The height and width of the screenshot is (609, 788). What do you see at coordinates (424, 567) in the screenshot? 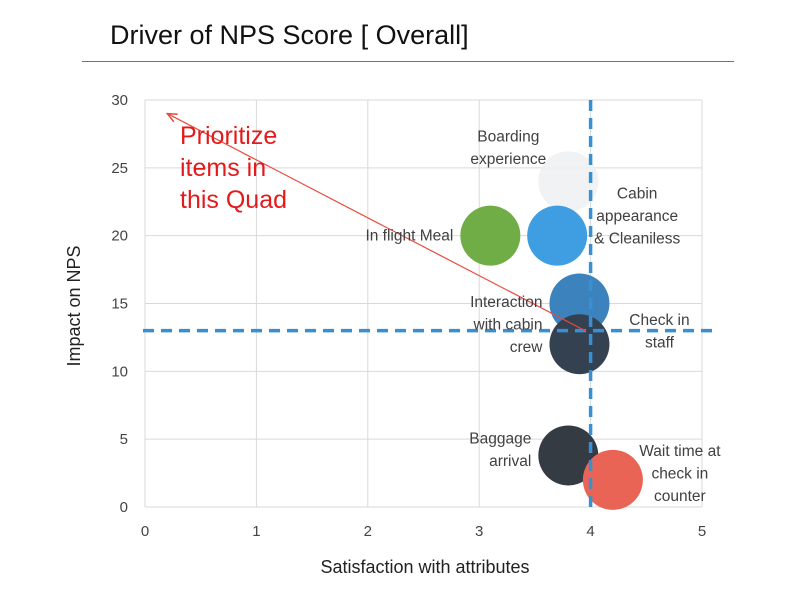
I see `x-axis-label: Satisfaction with attributes` at bounding box center [424, 567].